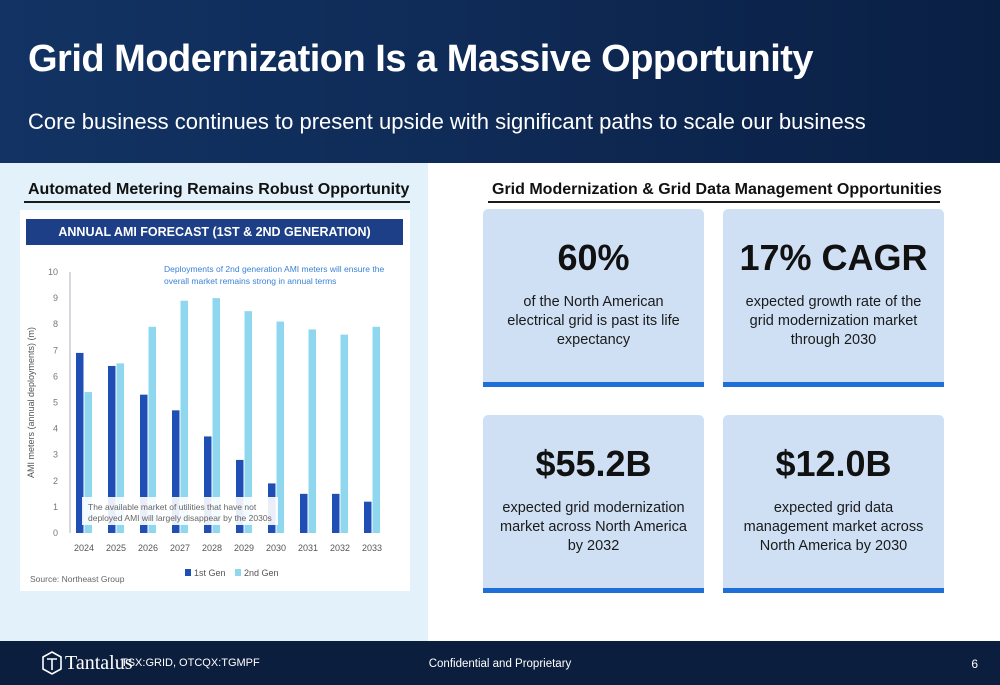 Image resolution: width=1000 pixels, height=685 pixels. I want to click on y-tick-label: 1, so click(55, 507).